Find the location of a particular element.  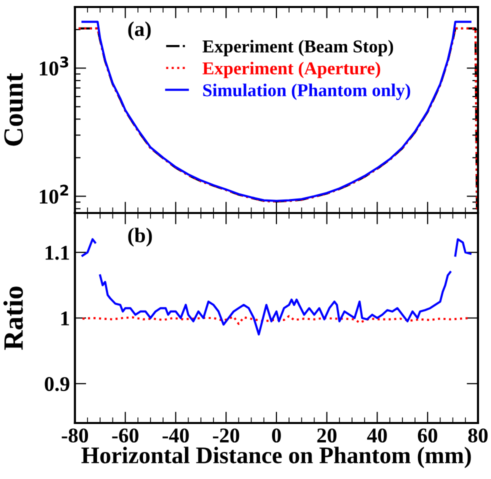

x-axis-title: Horizontal Distance on Phantom (mm) is located at coordinates (276, 457).